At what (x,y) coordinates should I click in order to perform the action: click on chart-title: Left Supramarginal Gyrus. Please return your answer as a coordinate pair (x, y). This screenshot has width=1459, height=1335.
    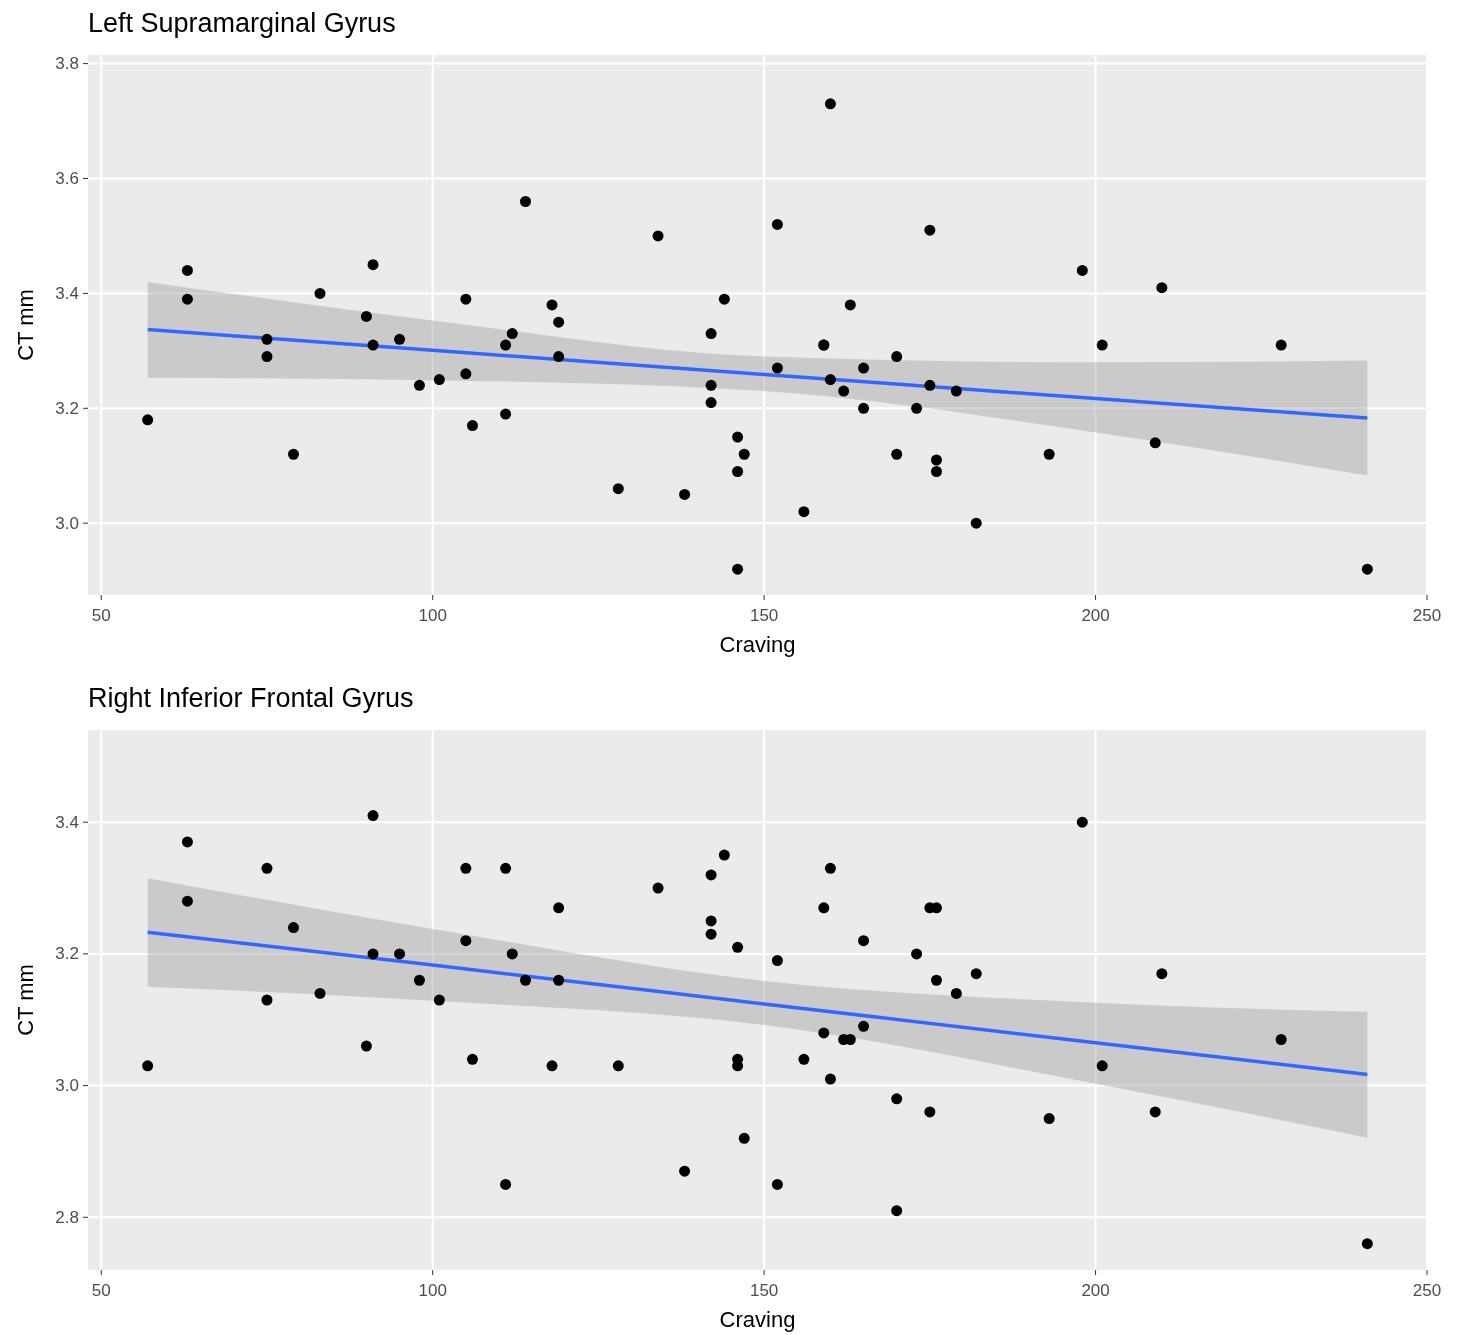
    Looking at the image, I should click on (242, 23).